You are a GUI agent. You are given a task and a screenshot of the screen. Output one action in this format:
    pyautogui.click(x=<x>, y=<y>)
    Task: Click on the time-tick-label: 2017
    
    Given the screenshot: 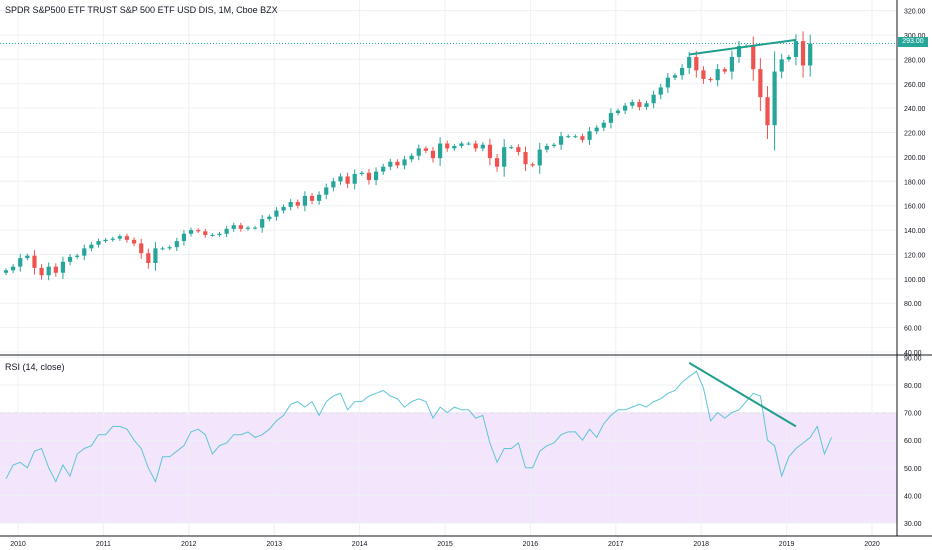 What is the action you would take?
    pyautogui.click(x=616, y=544)
    